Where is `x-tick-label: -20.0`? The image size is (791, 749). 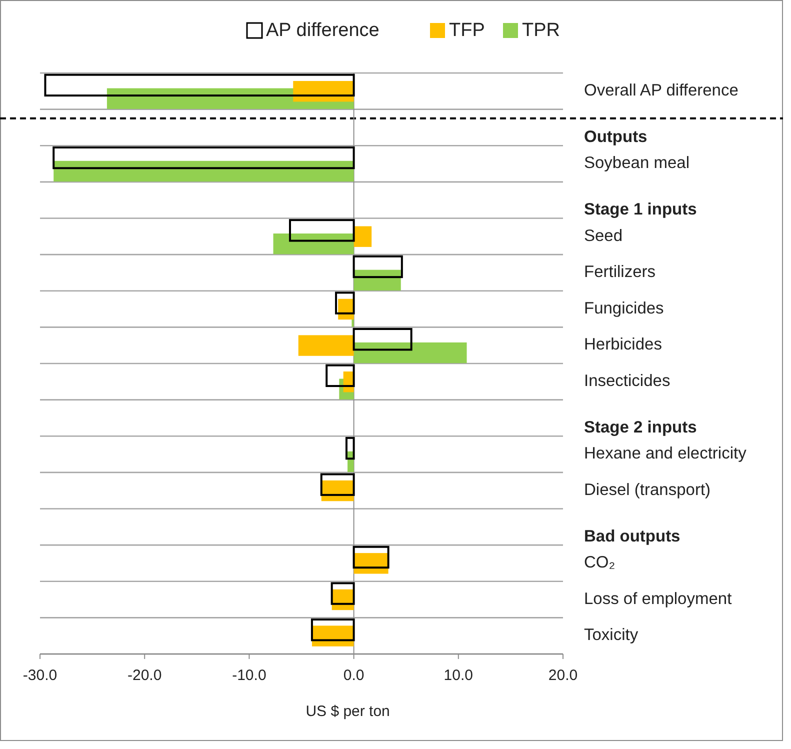 x-tick-label: -20.0 is located at coordinates (145, 675).